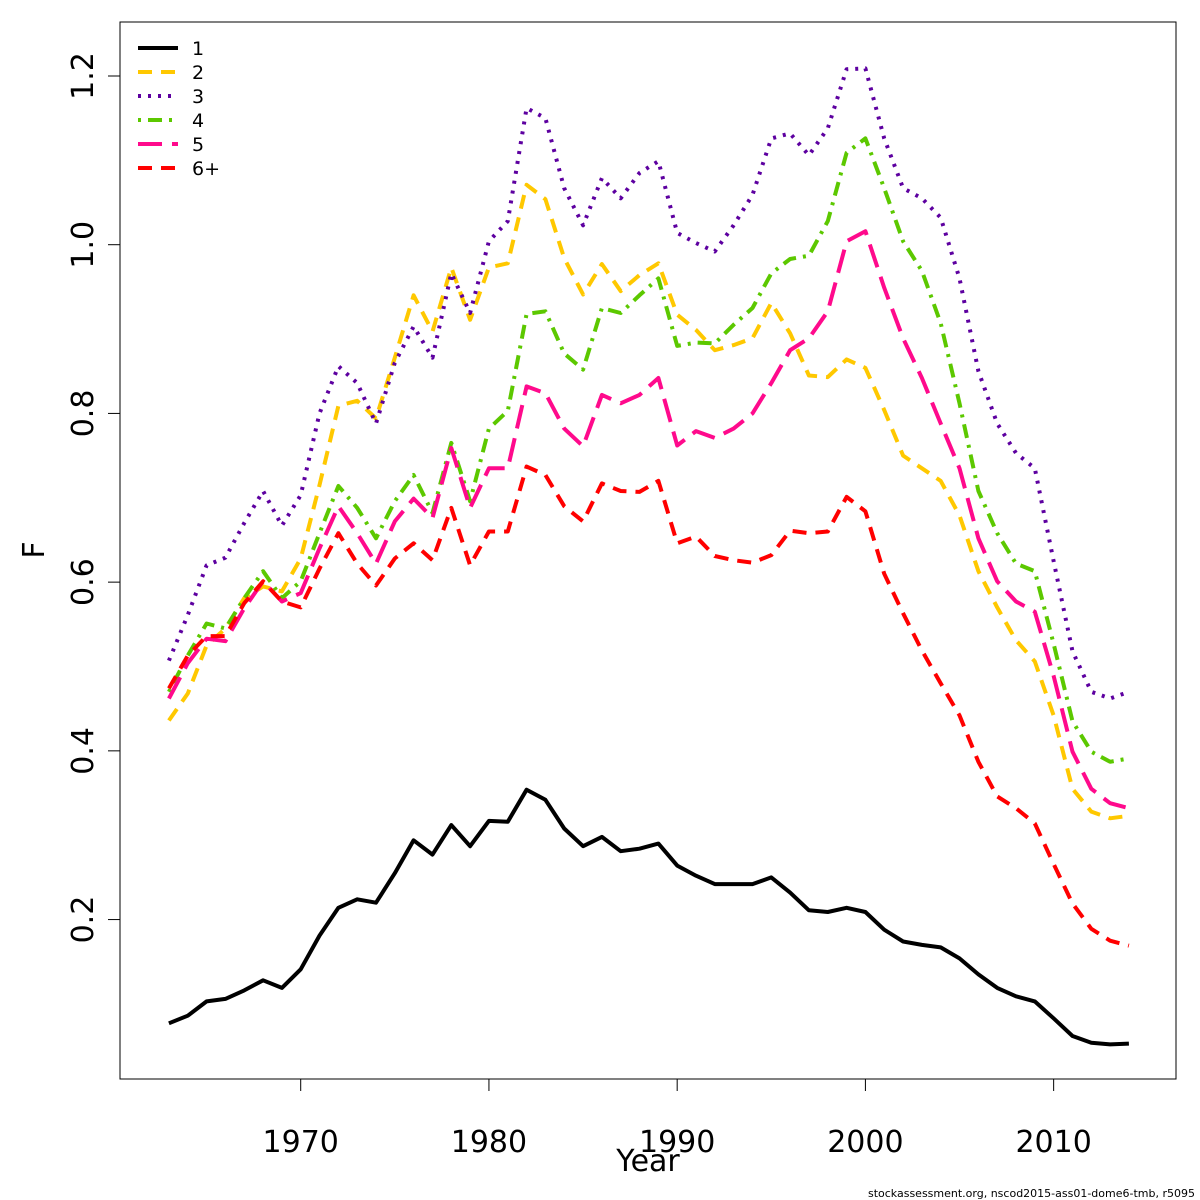 Image resolution: width=1200 pixels, height=1200 pixels. I want to click on legend-label: 4, so click(198, 121).